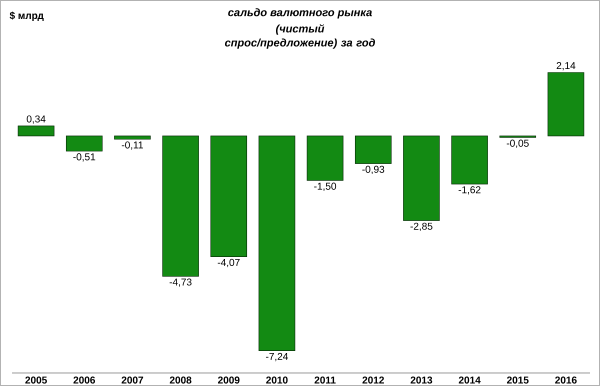  Describe the element at coordinates (421, 226) in the screenshot. I see `data-label: -2,85` at that location.